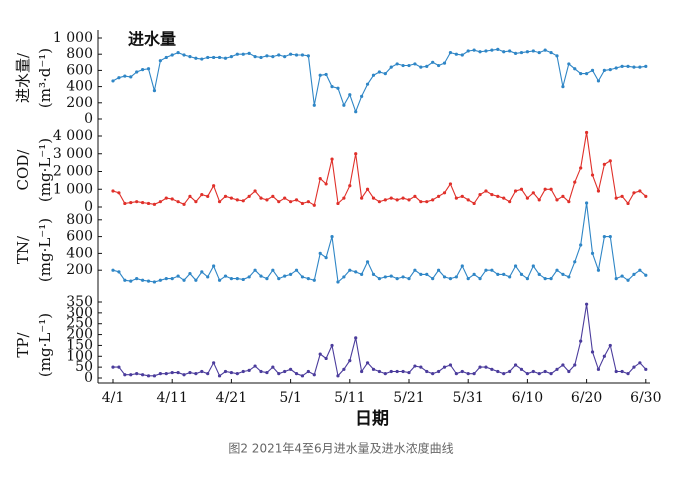  I want to click on y-tick-label: 350, so click(79, 302).